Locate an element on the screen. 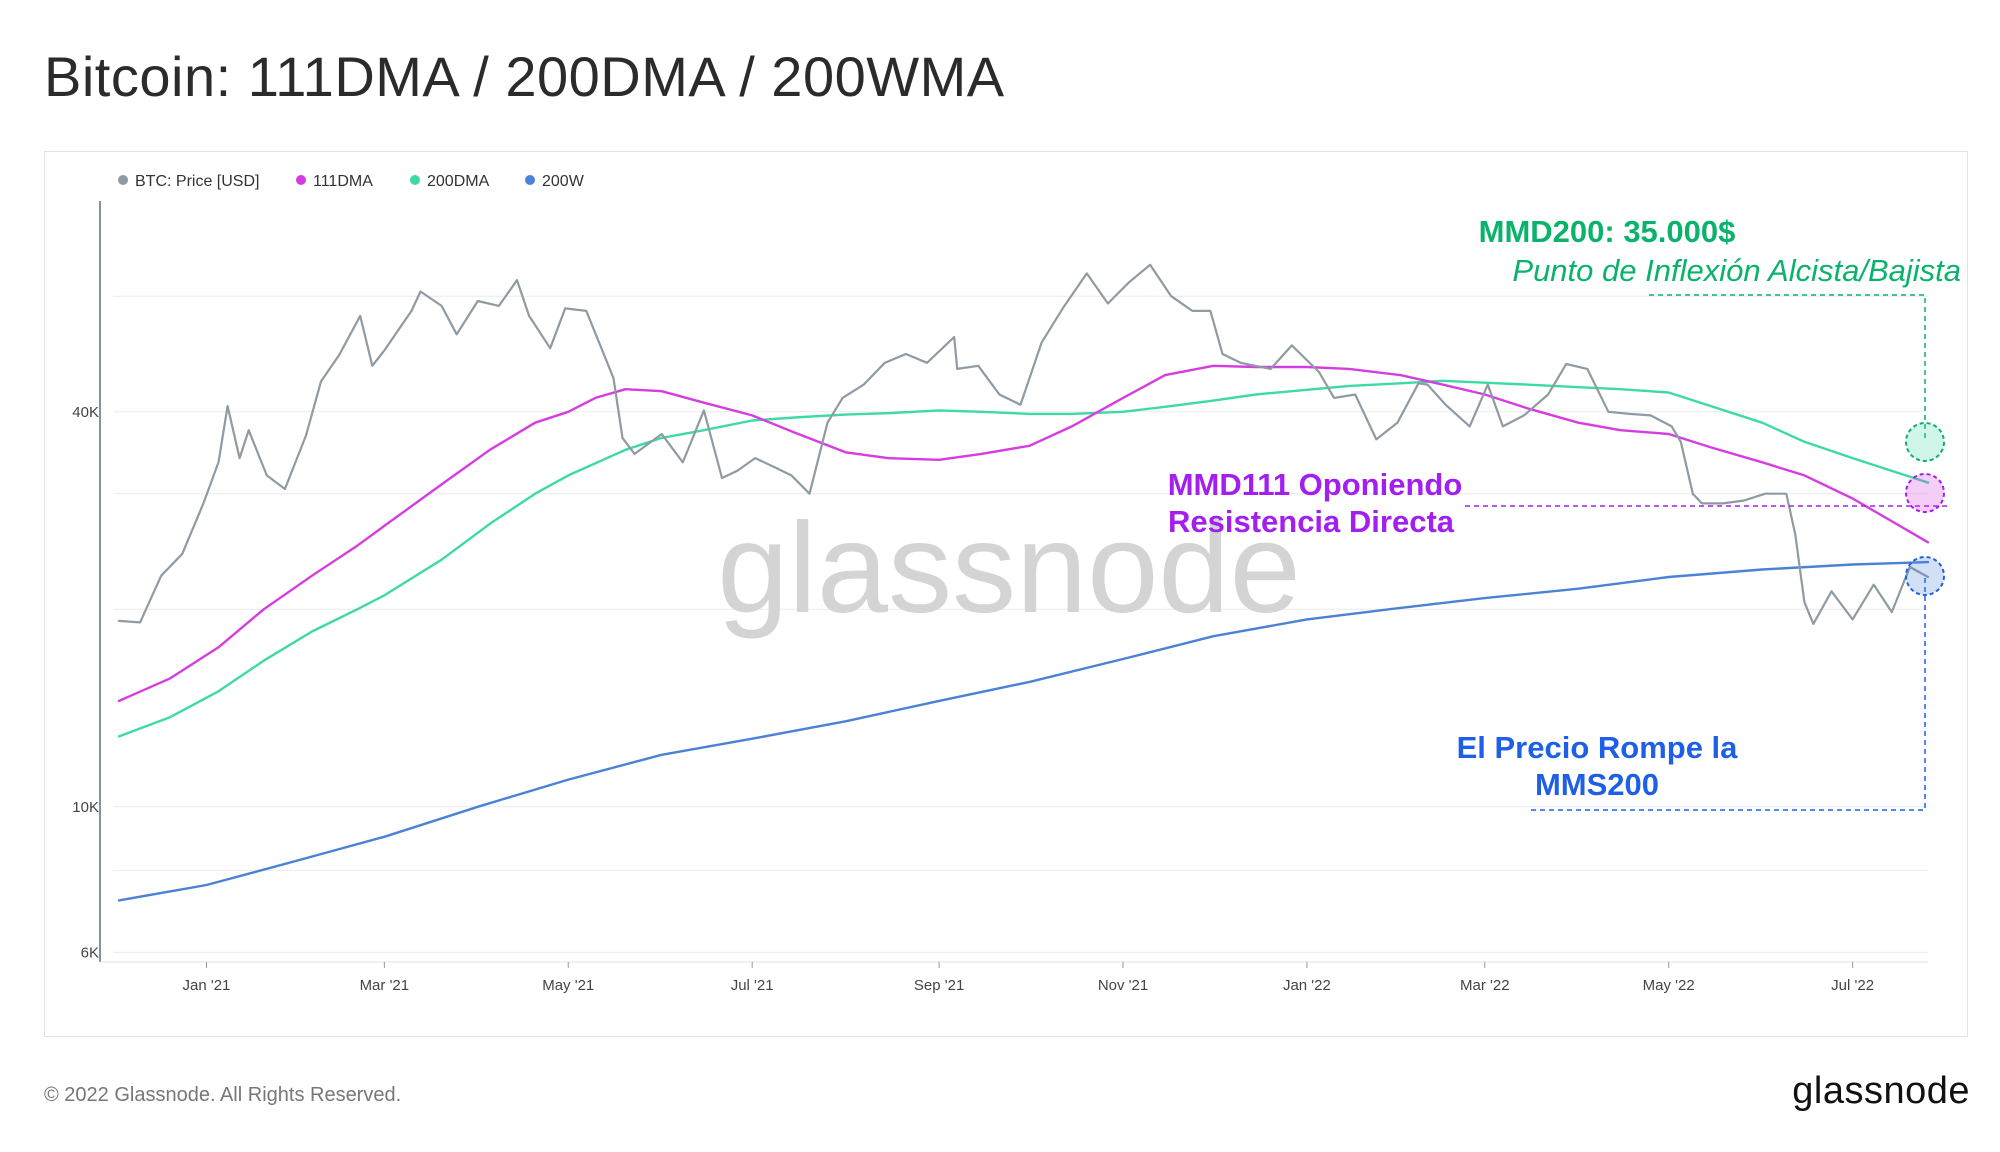  watermark: glassnode is located at coordinates (1009, 568).